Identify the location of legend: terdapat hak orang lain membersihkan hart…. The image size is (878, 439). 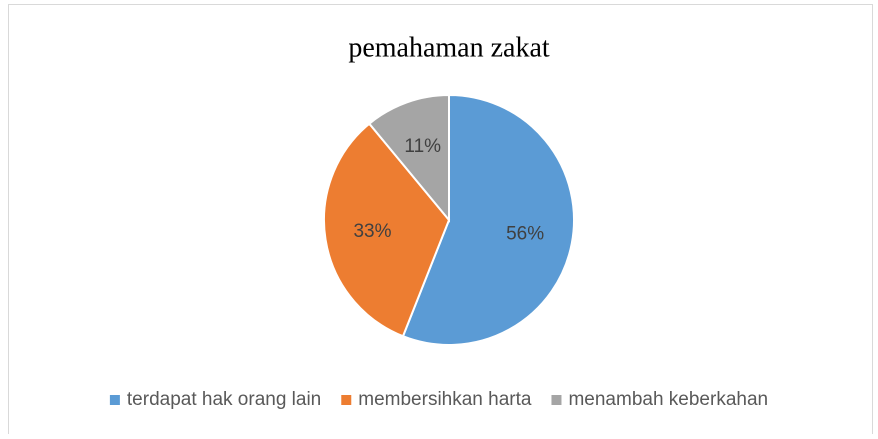
(438, 399).